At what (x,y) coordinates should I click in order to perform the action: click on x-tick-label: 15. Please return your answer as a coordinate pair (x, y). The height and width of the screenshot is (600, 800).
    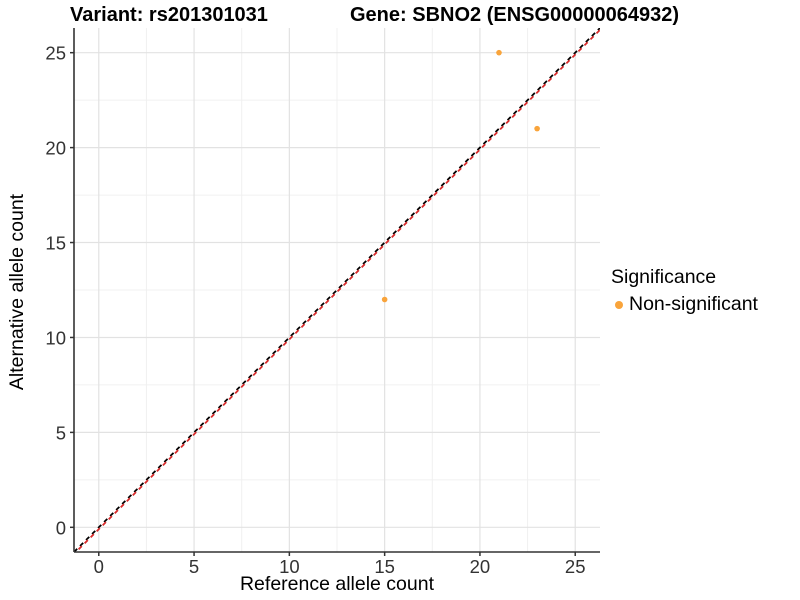
    Looking at the image, I should click on (384, 566).